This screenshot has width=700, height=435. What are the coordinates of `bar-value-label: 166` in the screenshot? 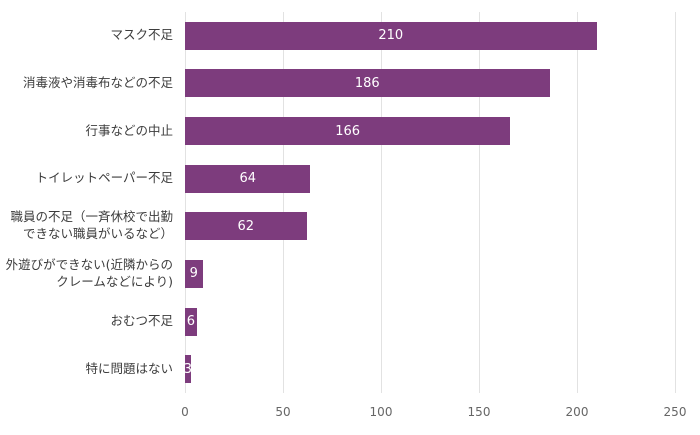 It's located at (348, 131).